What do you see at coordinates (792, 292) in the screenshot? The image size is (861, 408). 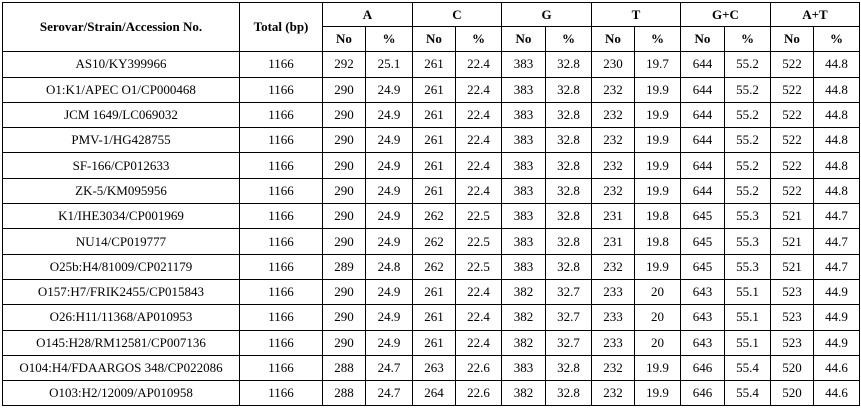 I see `value-cell: 523` at bounding box center [792, 292].